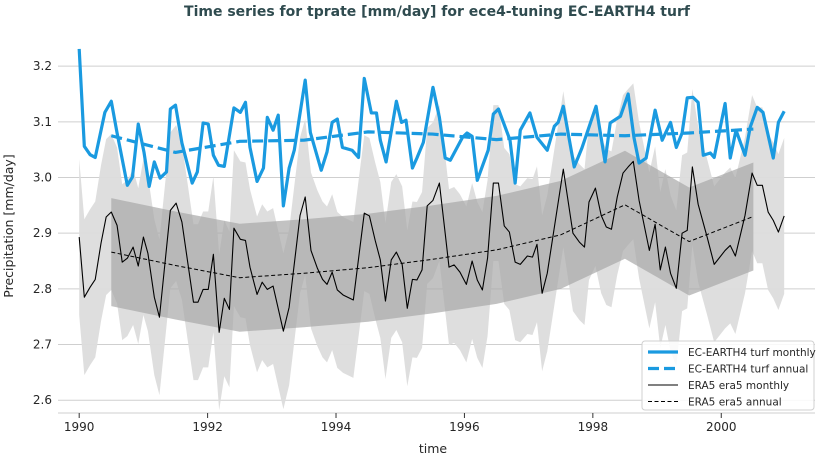  I want to click on x-tick-label: 1996, so click(464, 427).